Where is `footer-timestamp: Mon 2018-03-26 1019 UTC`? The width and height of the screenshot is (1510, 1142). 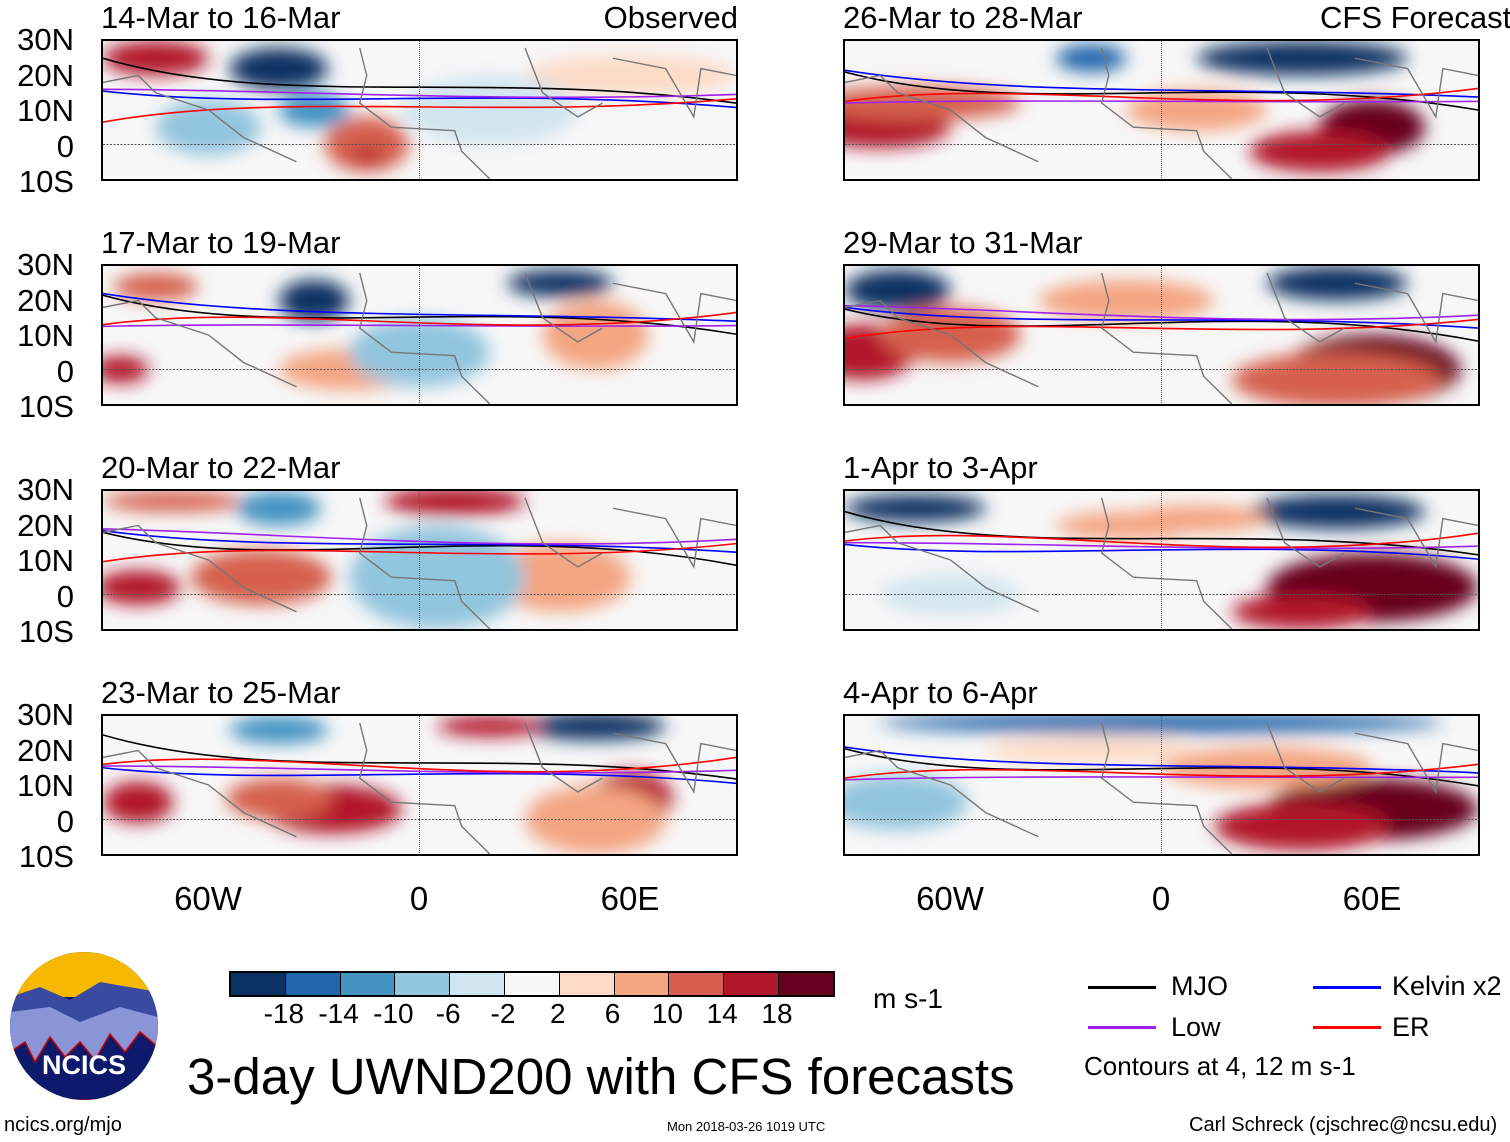 footer-timestamp: Mon 2018-03-26 1019 UTC is located at coordinates (746, 1126).